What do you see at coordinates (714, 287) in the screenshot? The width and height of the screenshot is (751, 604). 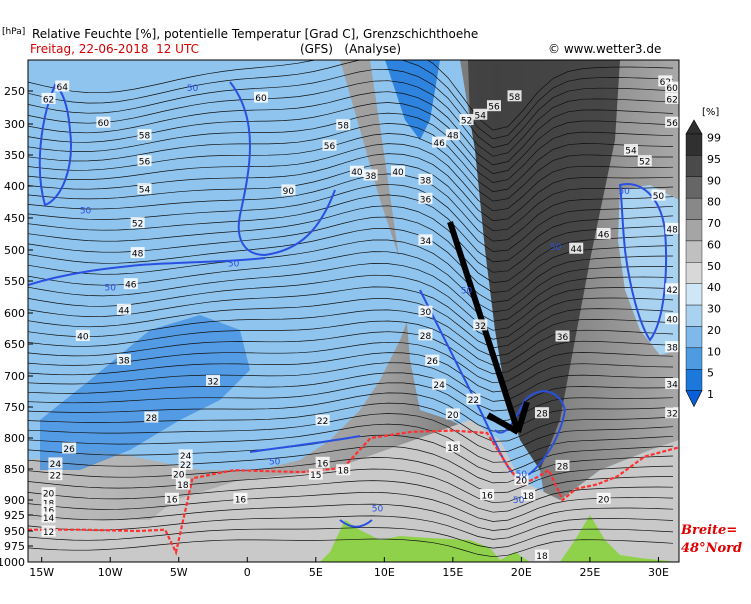 I see `colorbar-label: 40` at bounding box center [714, 287].